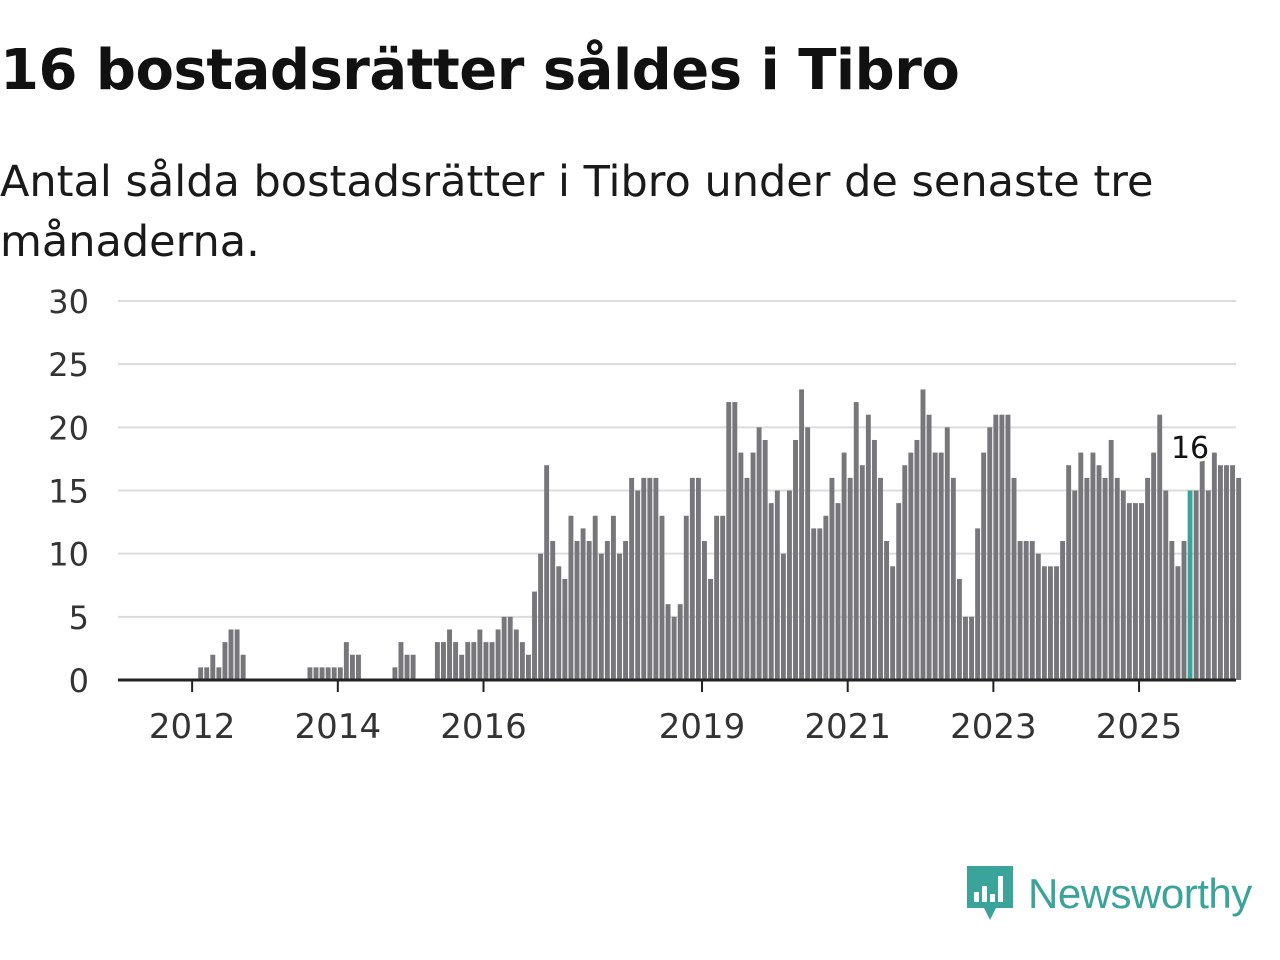 The image size is (1280, 960). What do you see at coordinates (702, 727) in the screenshot?
I see `x-tick-label: 2019` at bounding box center [702, 727].